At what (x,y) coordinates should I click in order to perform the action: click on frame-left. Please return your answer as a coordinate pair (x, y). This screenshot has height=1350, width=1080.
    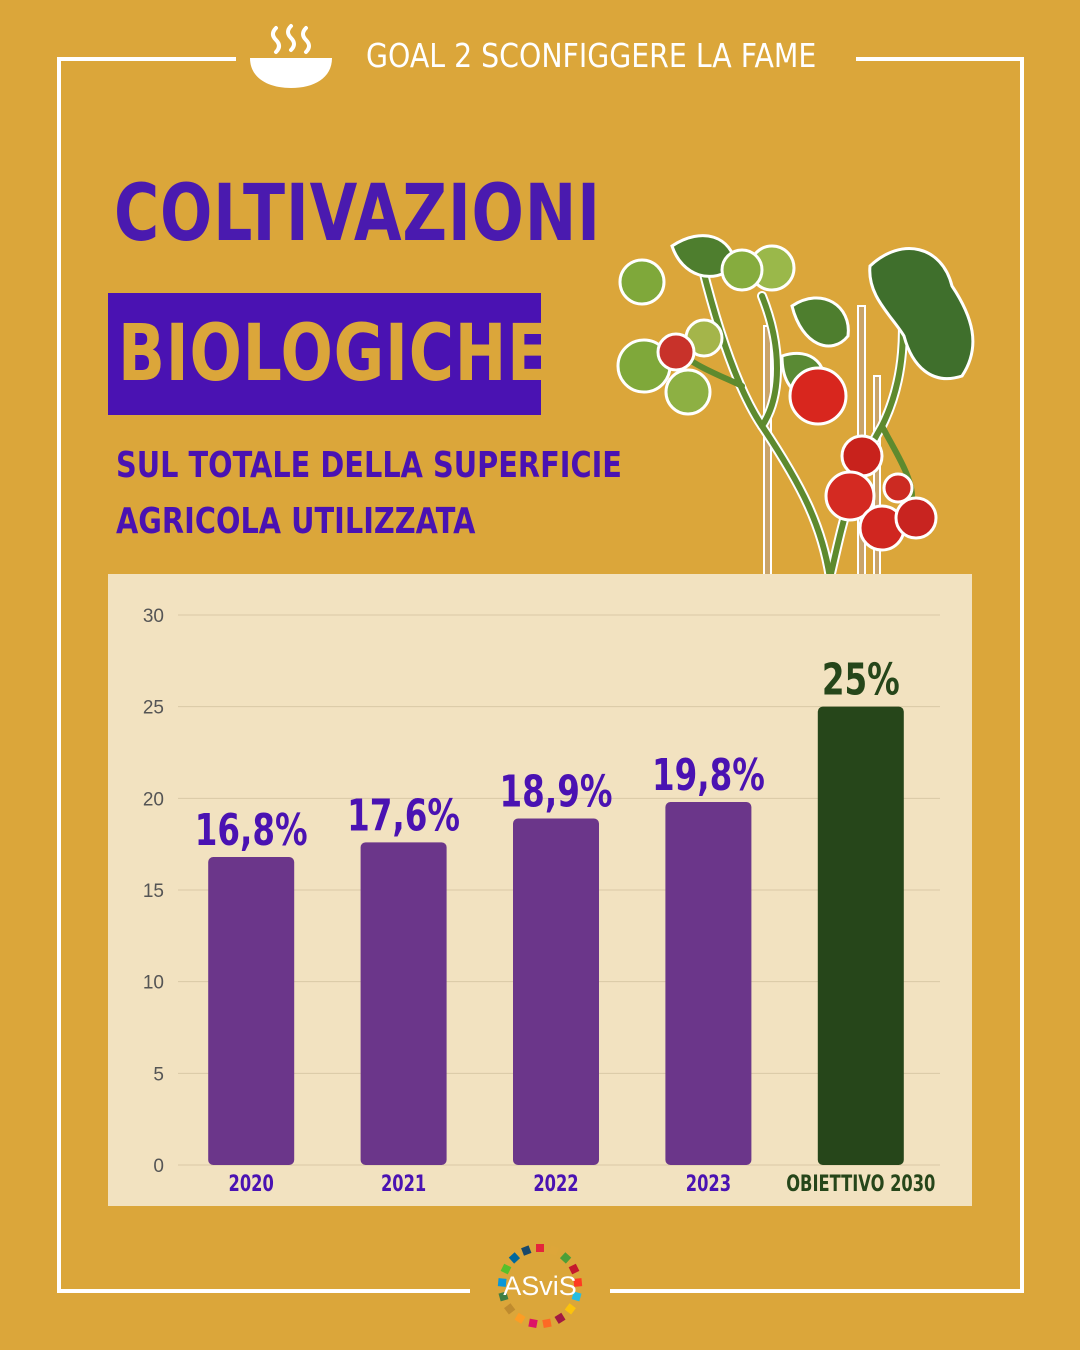
    Looking at the image, I should click on (59, 675).